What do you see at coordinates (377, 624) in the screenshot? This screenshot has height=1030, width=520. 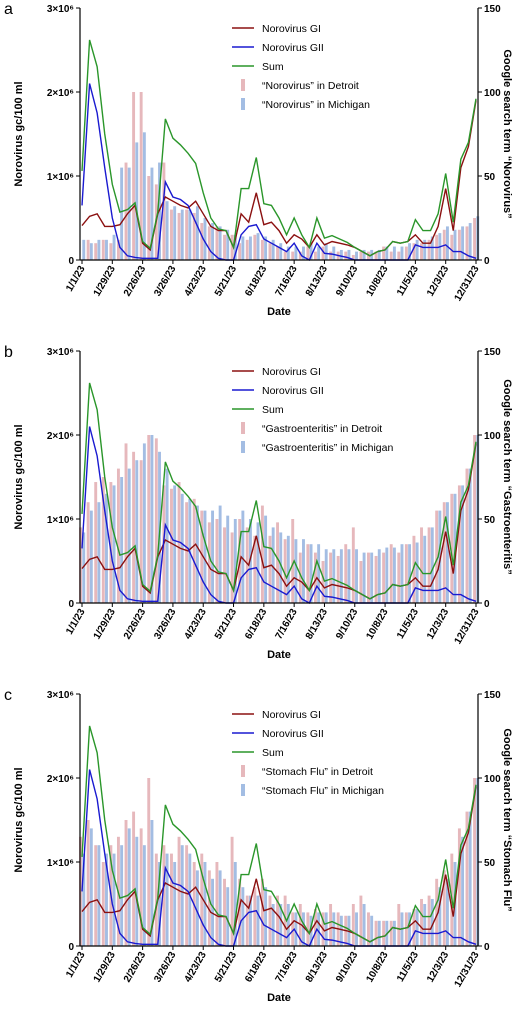 I see `x-tick-label: 10/8/23` at bounding box center [377, 624].